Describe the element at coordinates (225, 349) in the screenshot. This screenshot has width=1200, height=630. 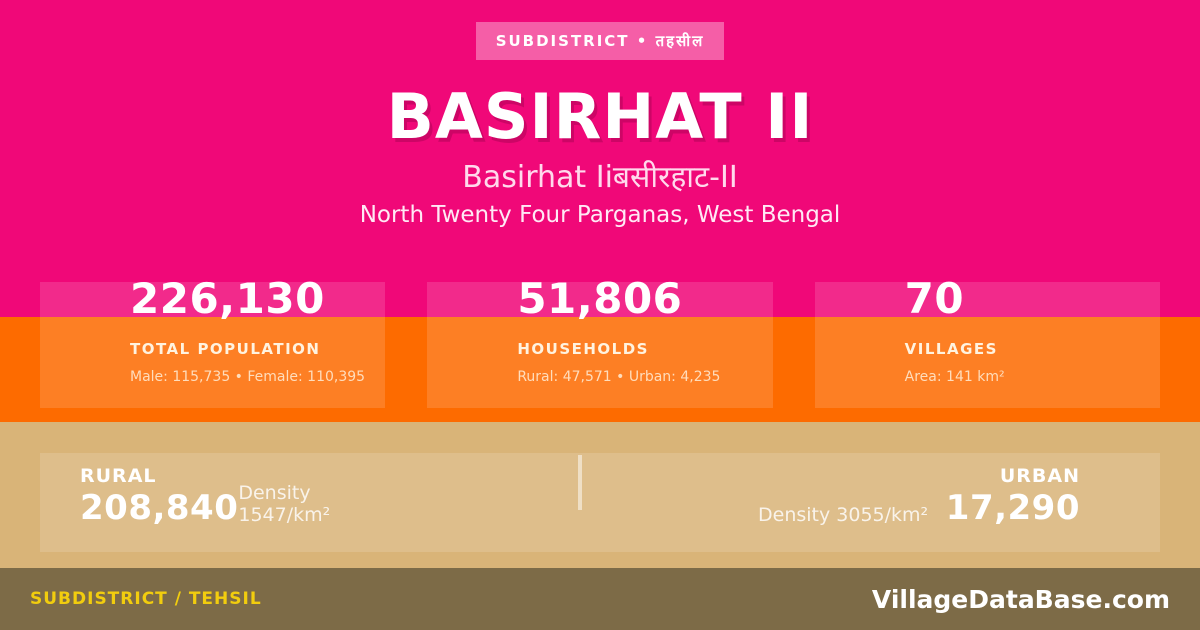
I see `stat-label: TOTAL POPULATION` at that location.